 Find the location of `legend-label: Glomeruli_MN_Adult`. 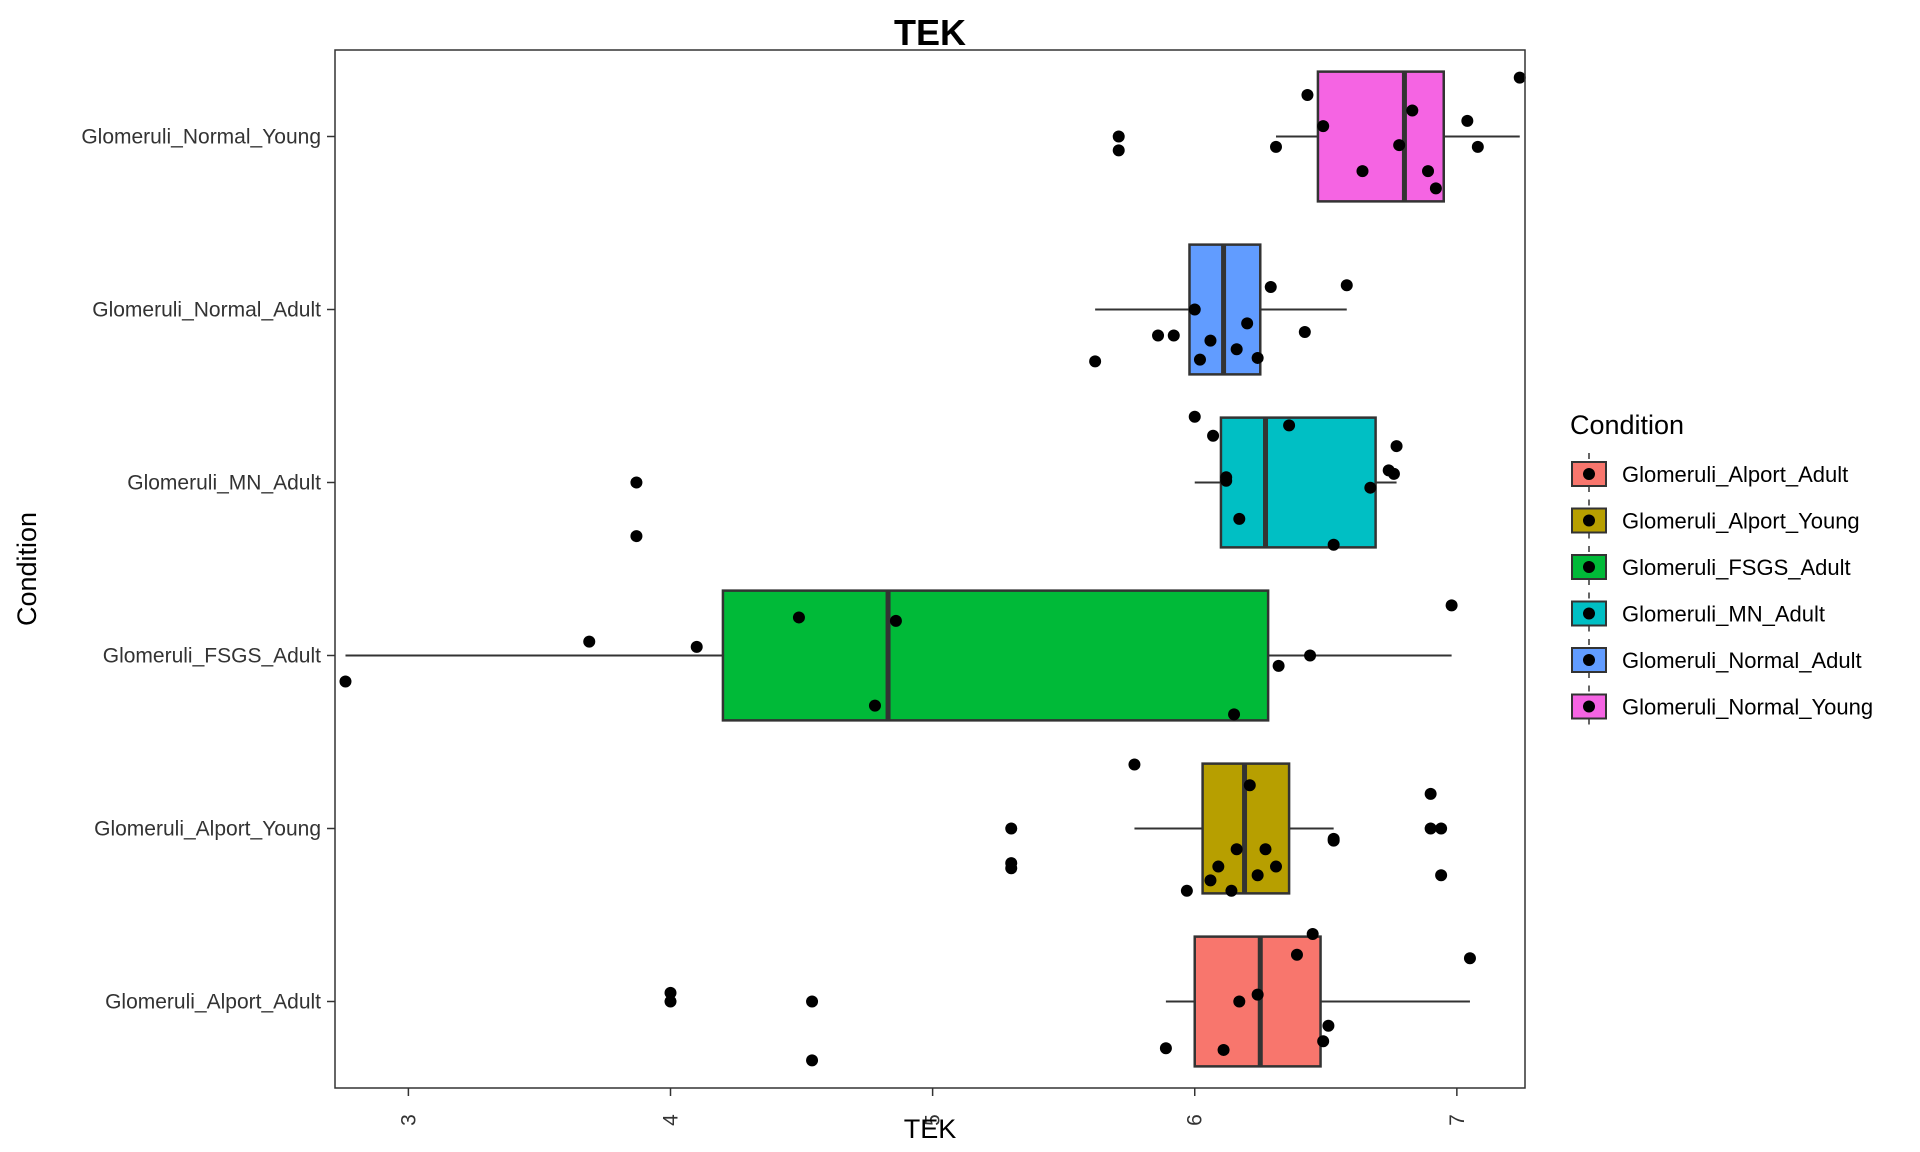

legend-label: Glomeruli_MN_Adult is located at coordinates (1723, 614).